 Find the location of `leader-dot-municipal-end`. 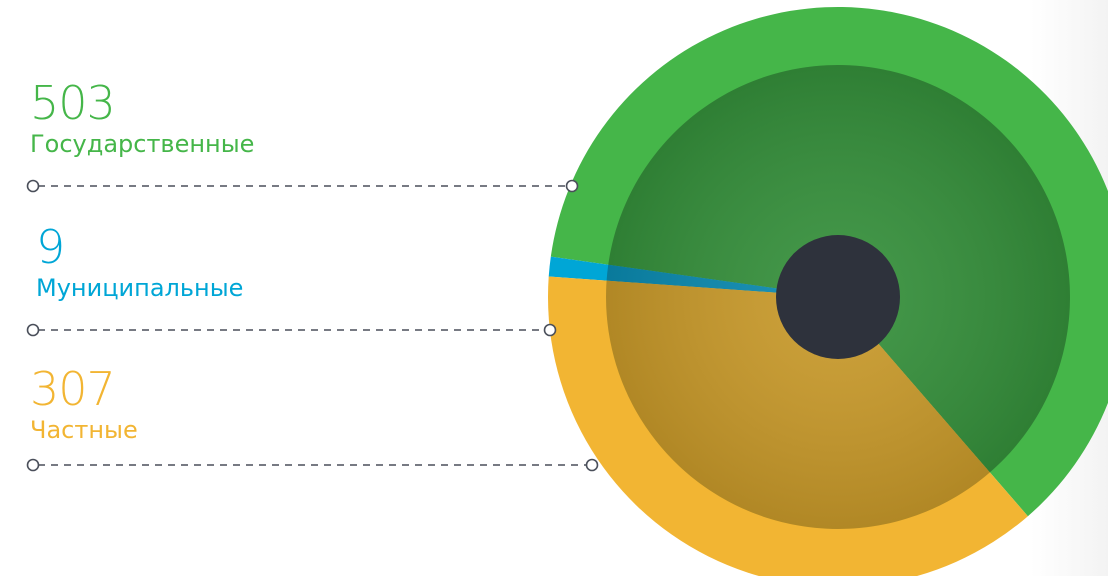

leader-dot-municipal-end is located at coordinates (550, 330).